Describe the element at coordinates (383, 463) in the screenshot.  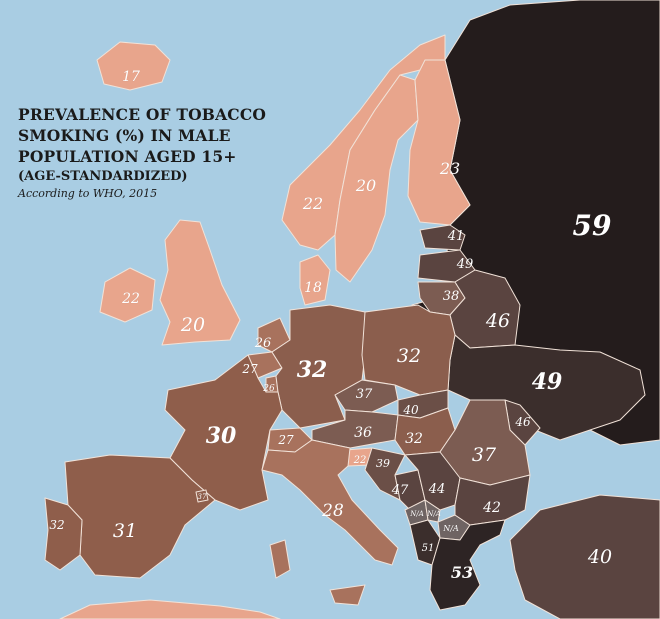
I see `label-croatia: 39` at that location.